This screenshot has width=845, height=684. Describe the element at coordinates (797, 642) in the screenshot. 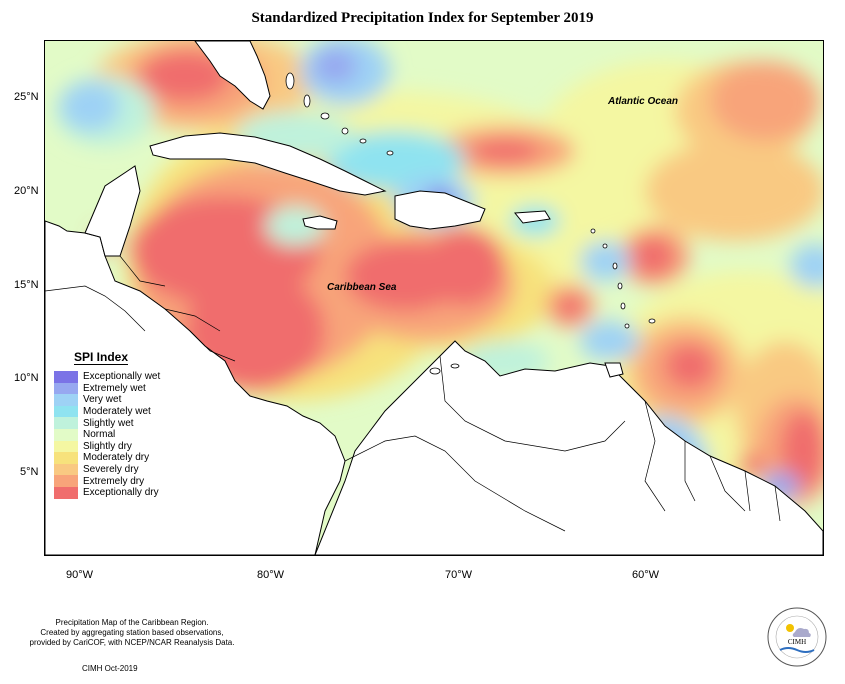

I see `logo-text: CIMH` at that location.